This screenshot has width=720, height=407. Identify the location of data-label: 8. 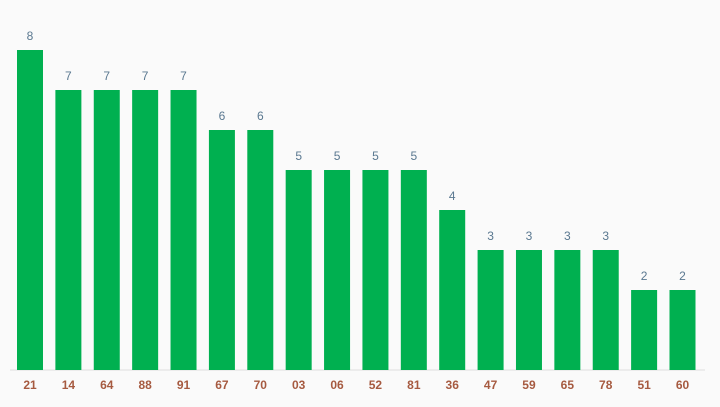
(30, 36).